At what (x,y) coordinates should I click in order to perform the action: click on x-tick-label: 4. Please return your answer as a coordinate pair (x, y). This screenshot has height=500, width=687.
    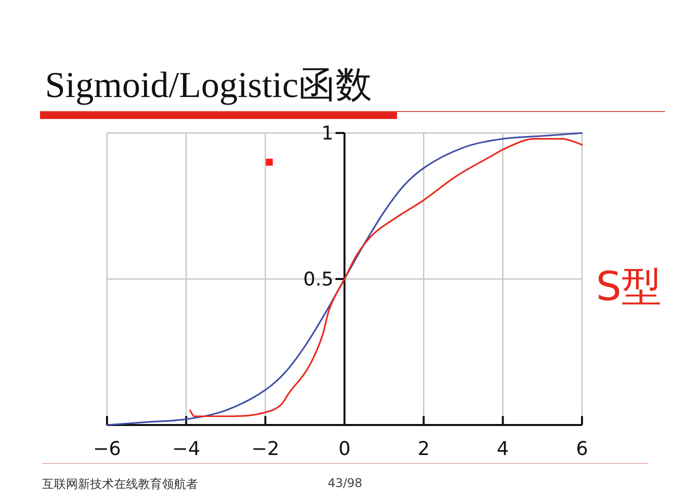
    Looking at the image, I should click on (502, 449).